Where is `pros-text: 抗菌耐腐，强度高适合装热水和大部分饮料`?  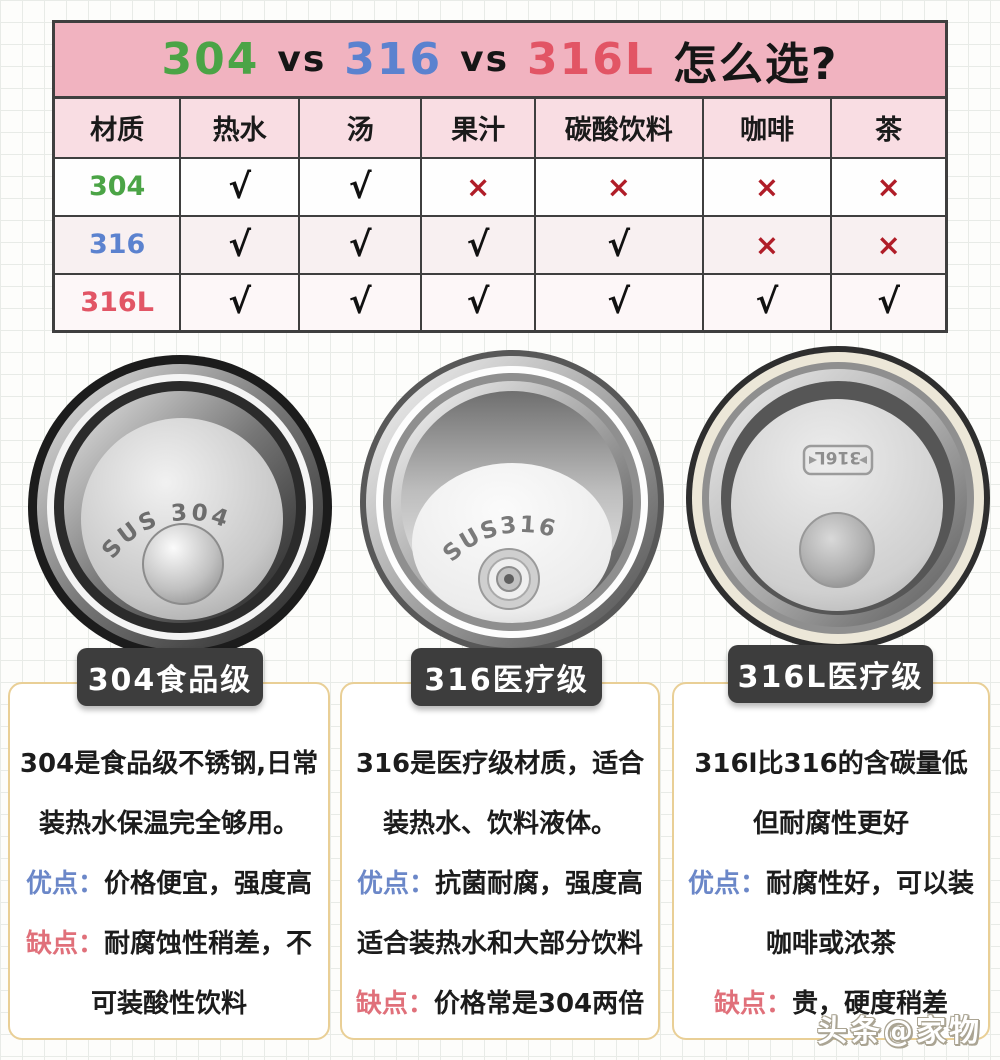
pros-text: 抗菌耐腐，强度高适合装热水和大部分饮料 is located at coordinates (500, 914).